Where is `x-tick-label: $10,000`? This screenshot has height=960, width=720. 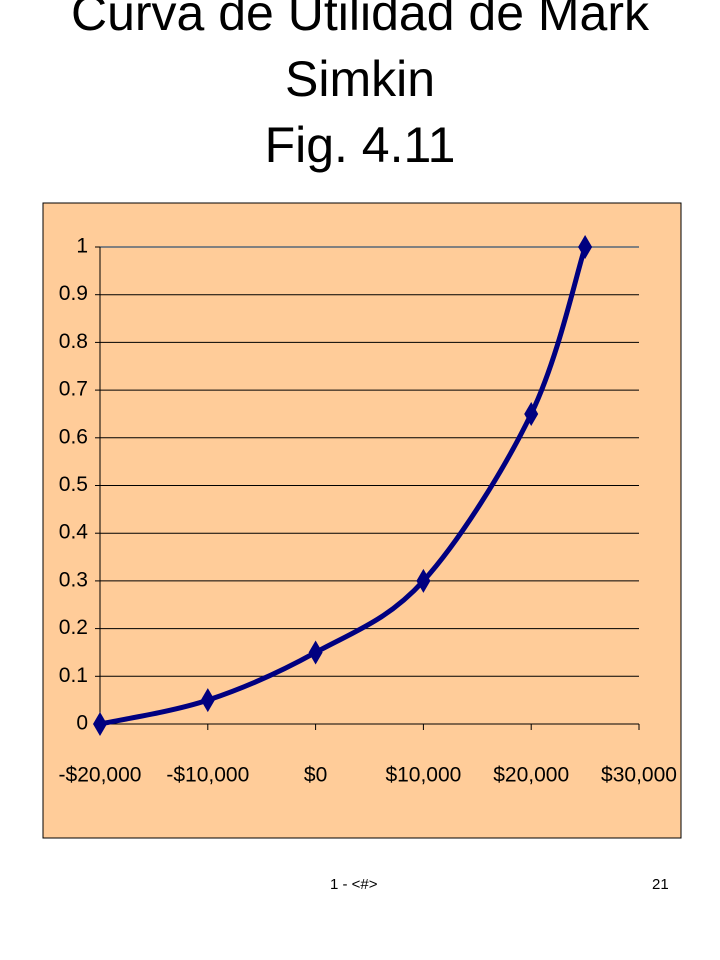
x-tick-label: $10,000 is located at coordinates (423, 775).